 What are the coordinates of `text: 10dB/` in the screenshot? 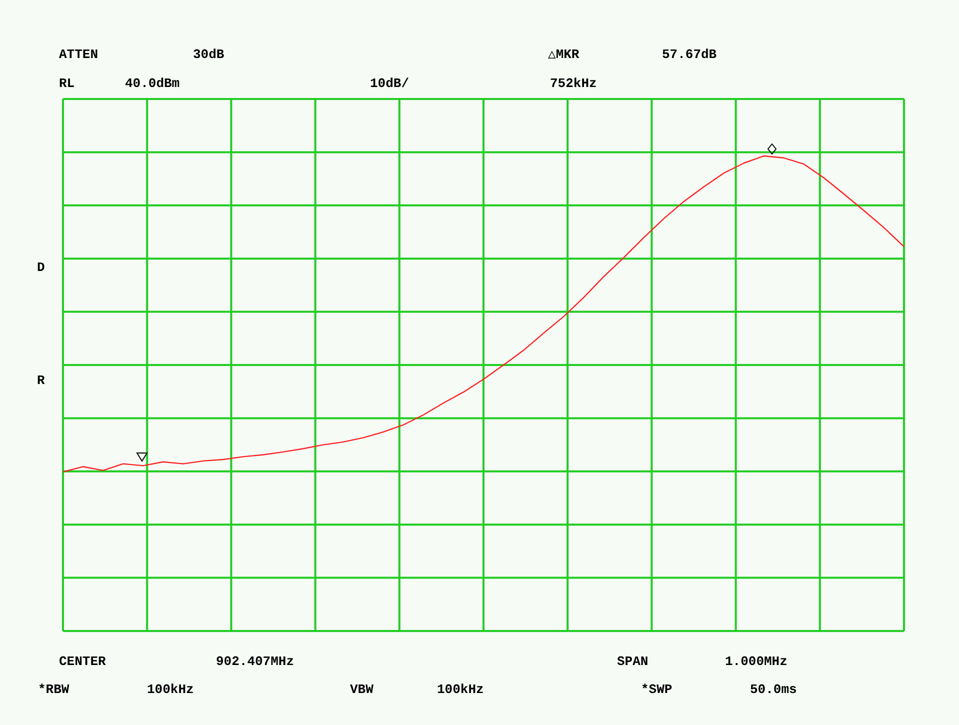 It's located at (390, 84).